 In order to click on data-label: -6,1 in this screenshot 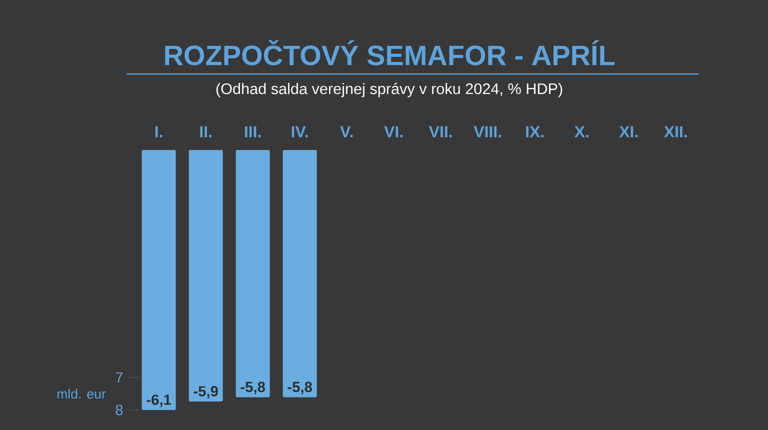, I will do `click(159, 401)`.